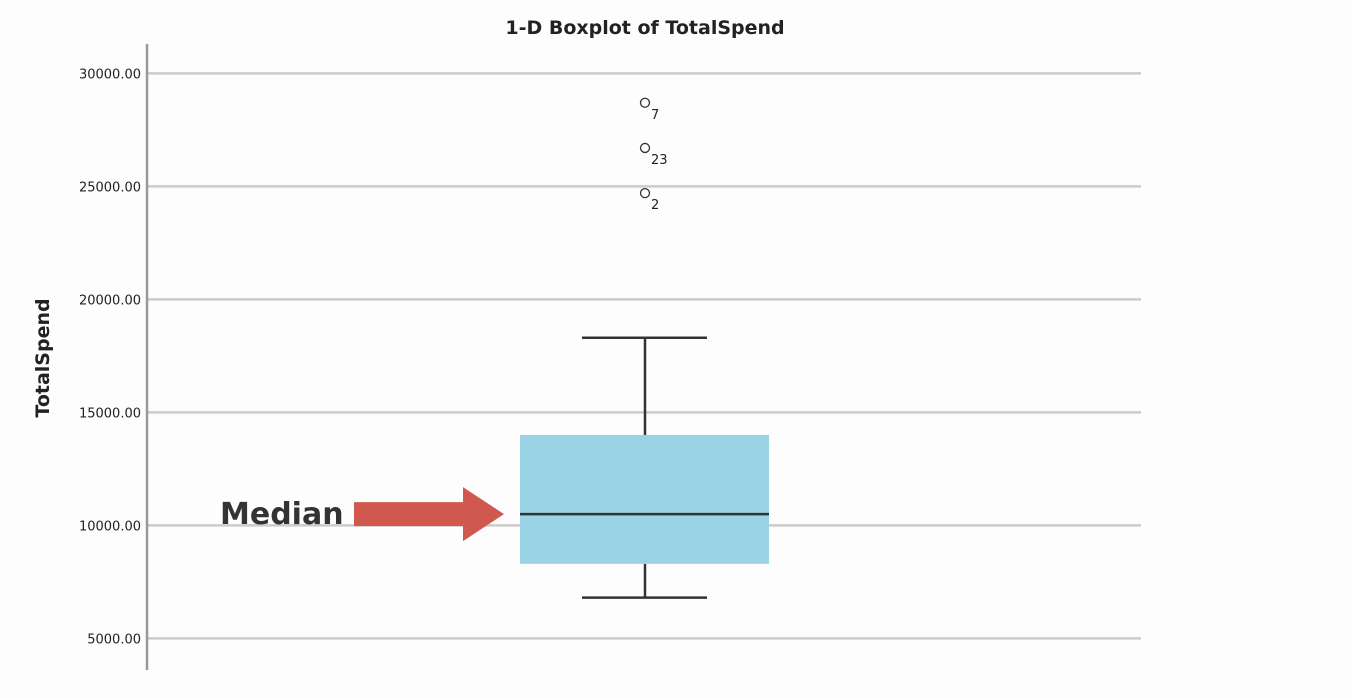  I want to click on outlier-label: 2, so click(655, 205).